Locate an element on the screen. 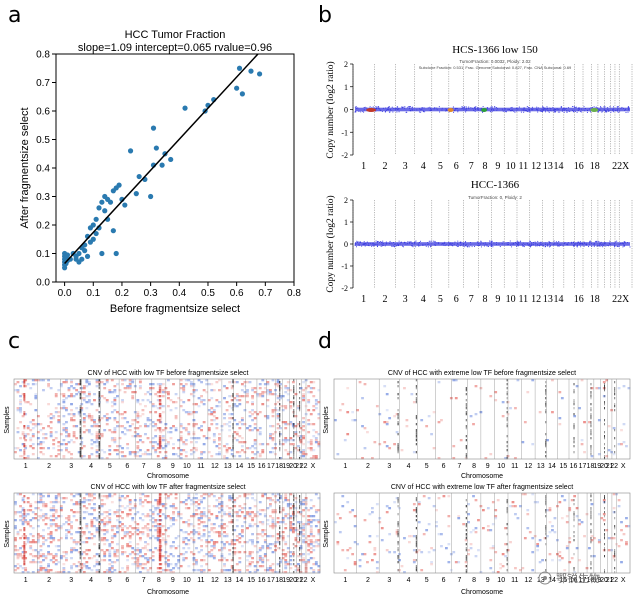 The image size is (636, 602). chromosome-label: 10 is located at coordinates (501, 466).